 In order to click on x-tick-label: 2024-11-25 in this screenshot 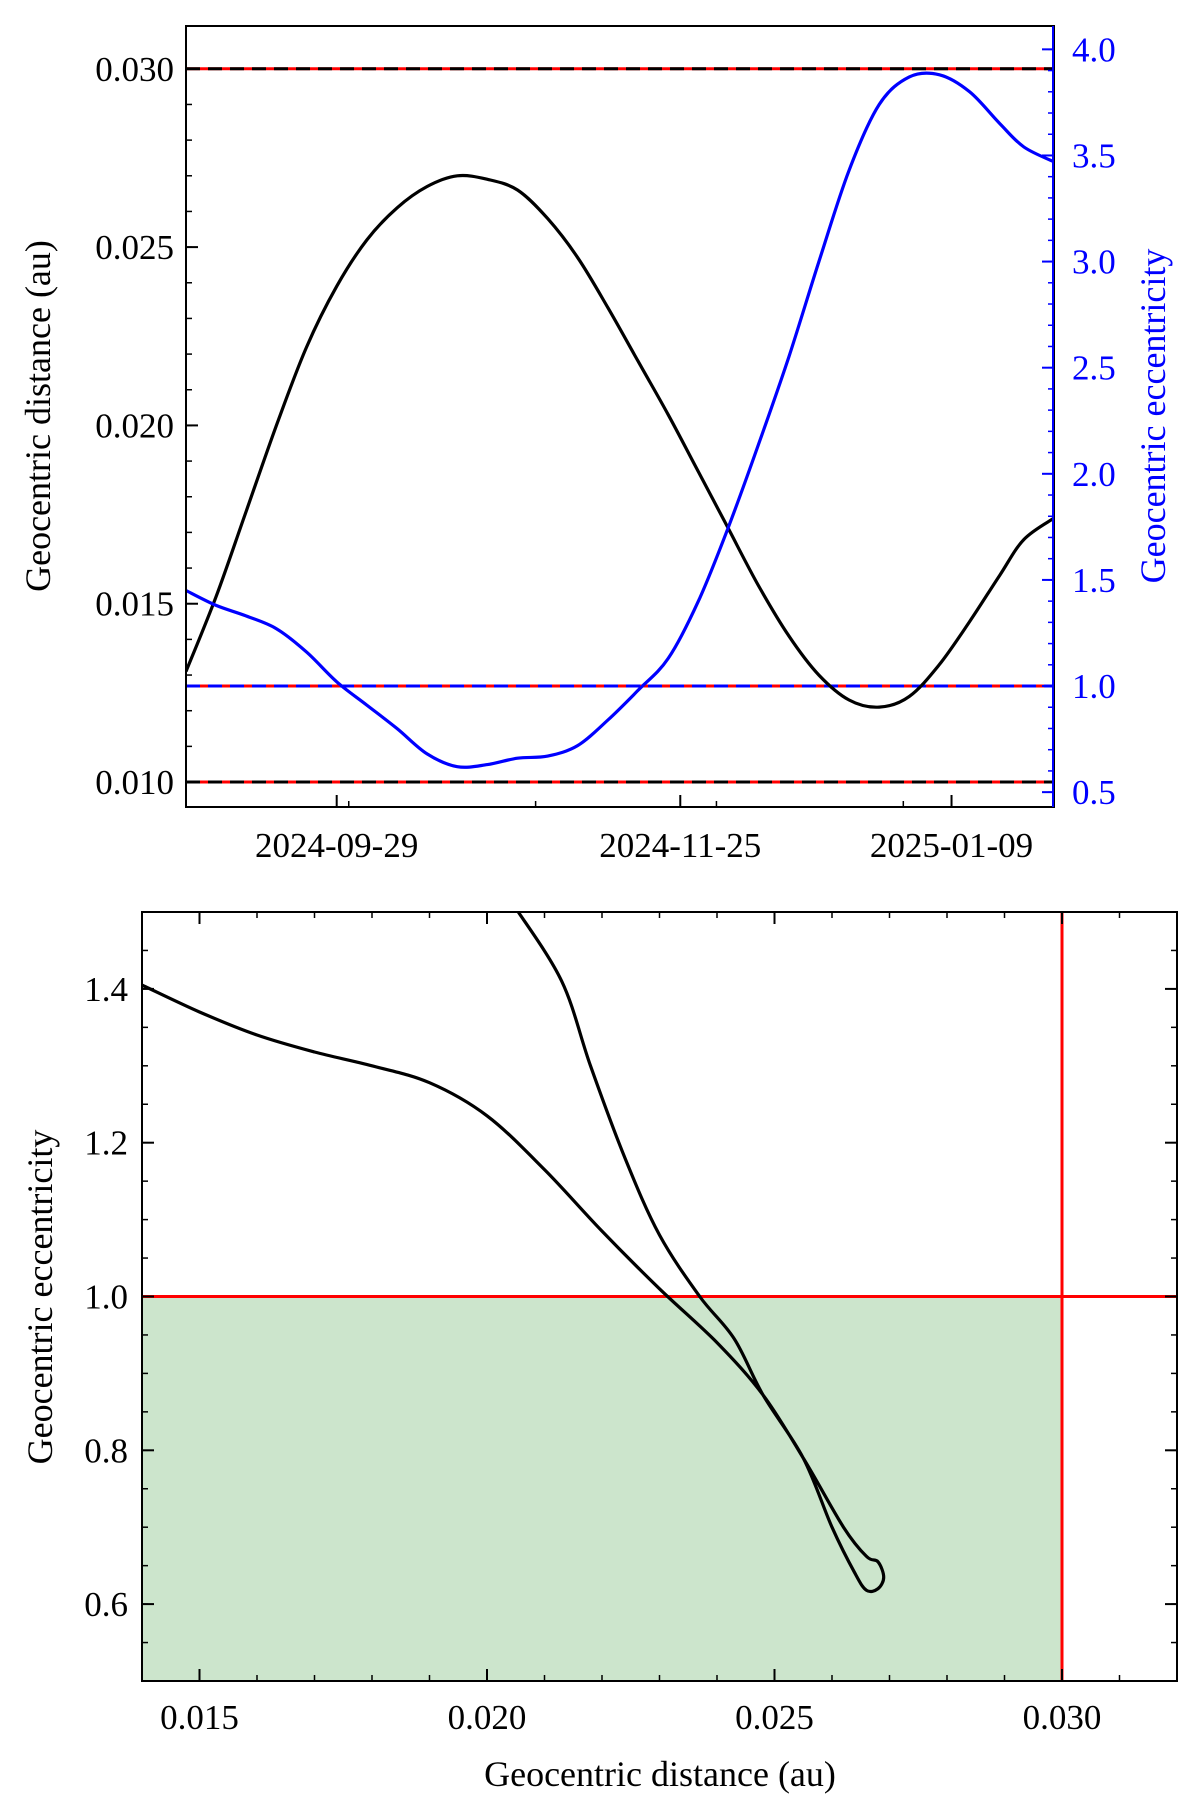, I will do `click(680, 845)`.